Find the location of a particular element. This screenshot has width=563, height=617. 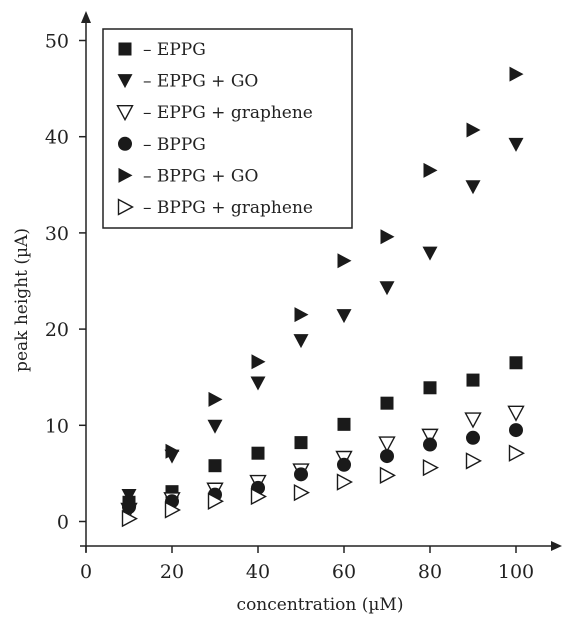

legend-entry: – EPPG + GO is located at coordinates (187, 82).